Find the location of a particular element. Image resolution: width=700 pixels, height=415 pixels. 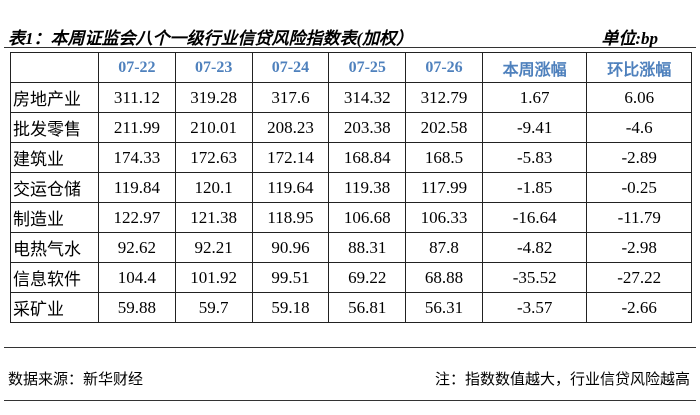

cell: 119.64 is located at coordinates (290, 187).